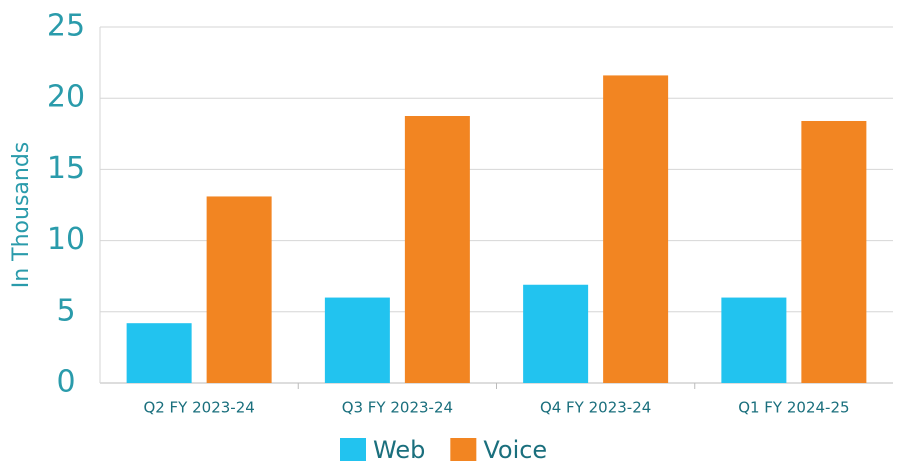 The image size is (908, 461). I want to click on y-axis-title: In Thousands, so click(21, 215).